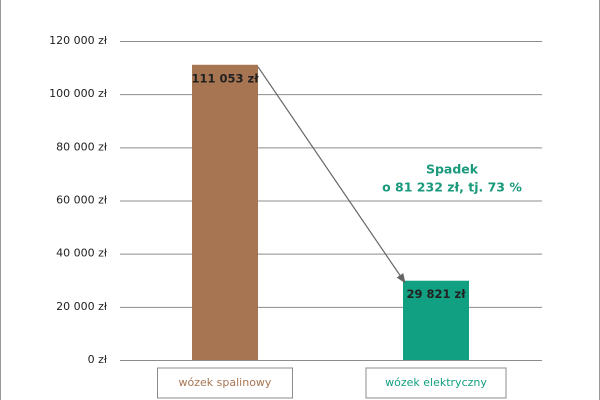 Image resolution: width=600 pixels, height=400 pixels. What do you see at coordinates (78, 40) in the screenshot?
I see `y-tick-label: 120 000 zł` at bounding box center [78, 40].